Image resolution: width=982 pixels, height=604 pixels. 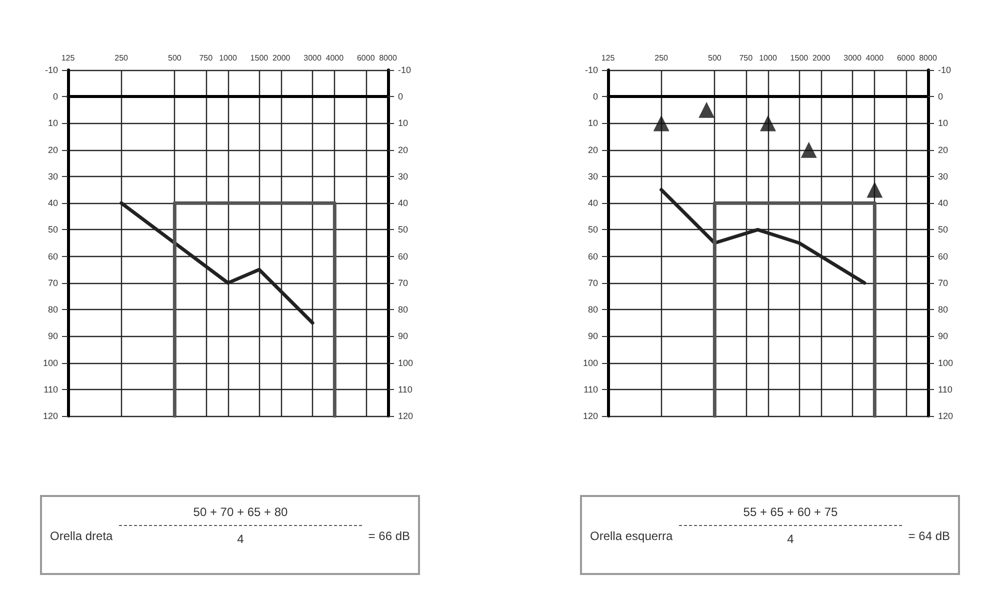 I want to click on text: Orella dreta, so click(x=81, y=536).